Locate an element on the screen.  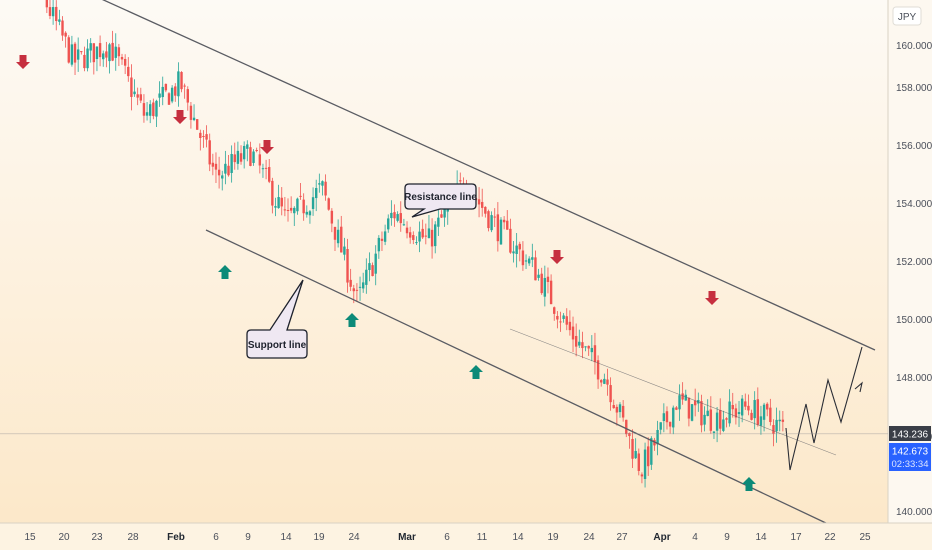
resistance-callout: Resistance line is located at coordinates (440, 200).